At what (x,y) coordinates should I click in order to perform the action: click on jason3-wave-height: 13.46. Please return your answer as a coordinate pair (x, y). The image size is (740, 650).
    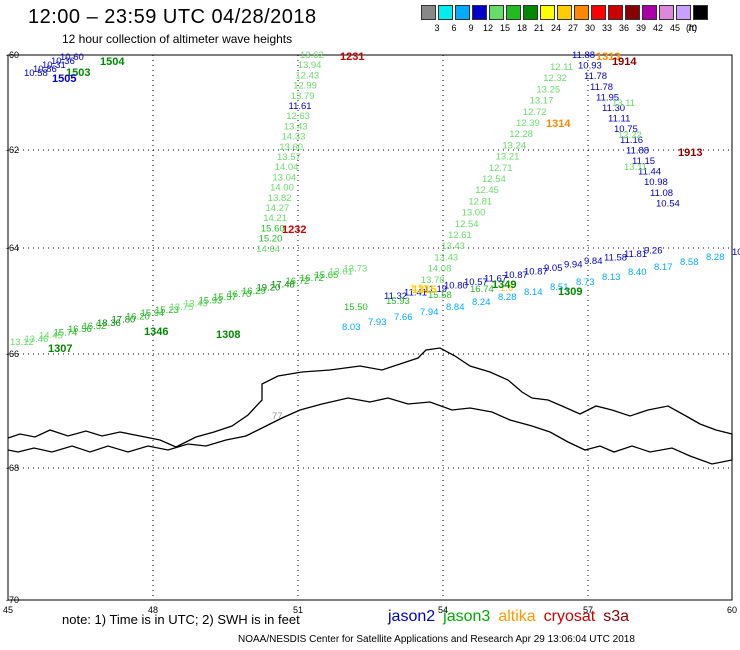
    Looking at the image, I should click on (37, 339).